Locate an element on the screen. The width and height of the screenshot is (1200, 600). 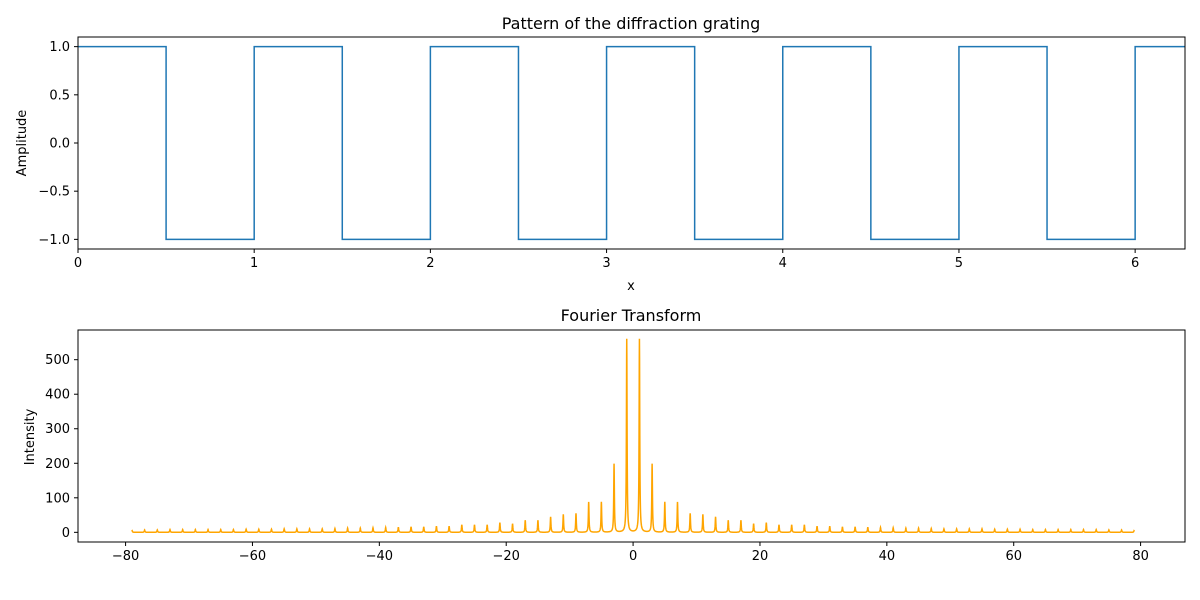
y-tick-label: 400 is located at coordinates (57, 395).